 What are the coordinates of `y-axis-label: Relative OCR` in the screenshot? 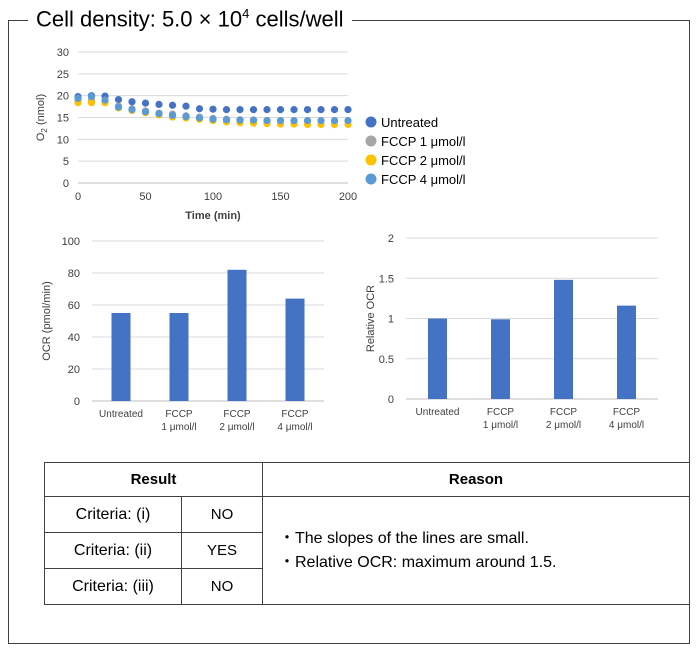 It's located at (371, 318).